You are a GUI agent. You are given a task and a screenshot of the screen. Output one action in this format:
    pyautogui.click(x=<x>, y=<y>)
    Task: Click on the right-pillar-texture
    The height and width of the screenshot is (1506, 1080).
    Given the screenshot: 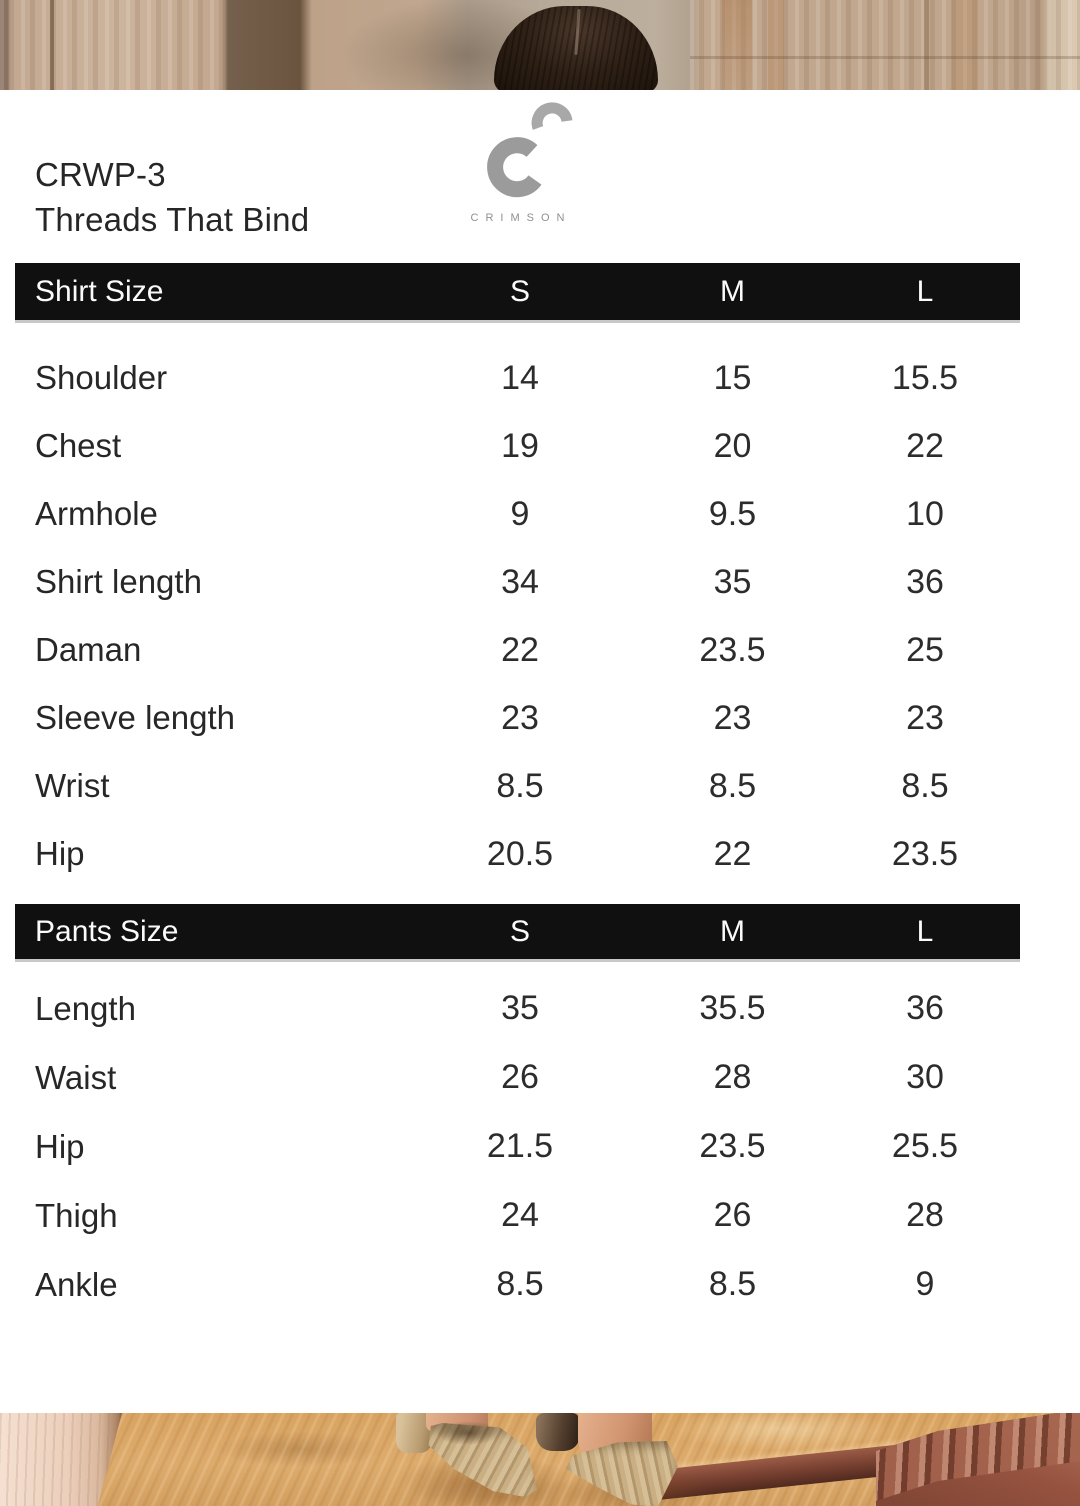 What is the action you would take?
    pyautogui.click(x=885, y=45)
    